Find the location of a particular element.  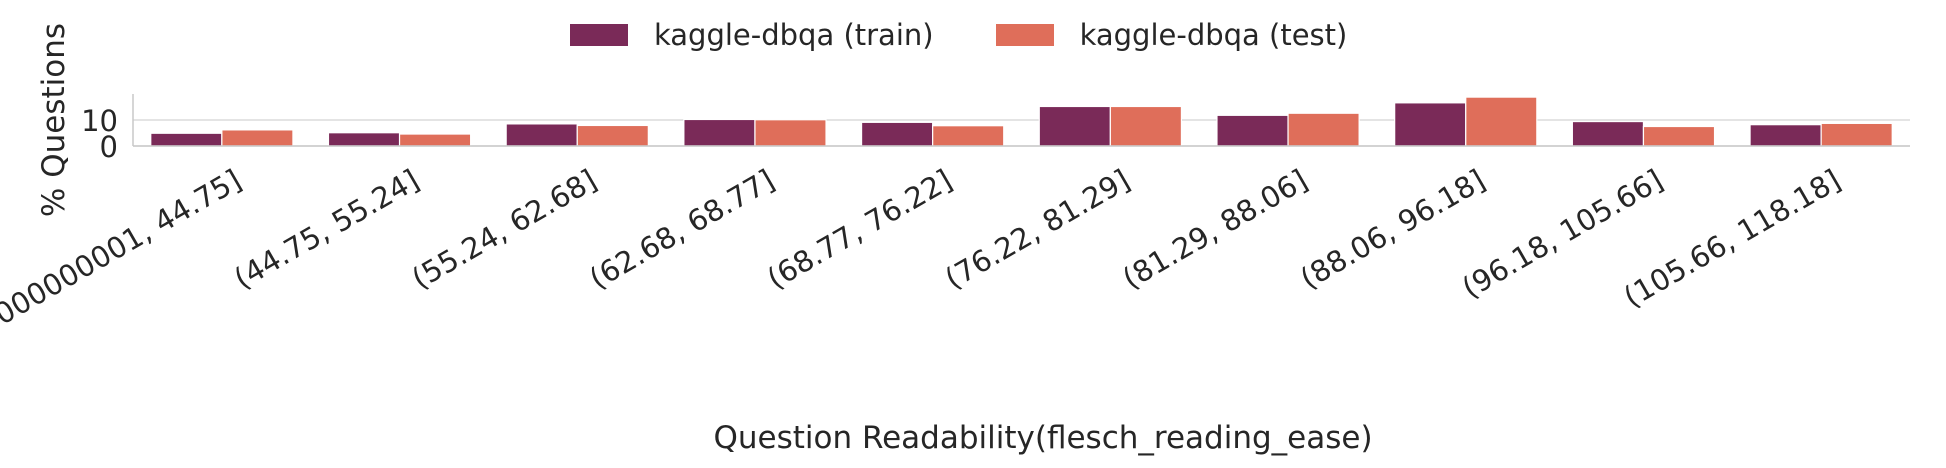

y-tick-label: 10 is located at coordinates (99, 121).